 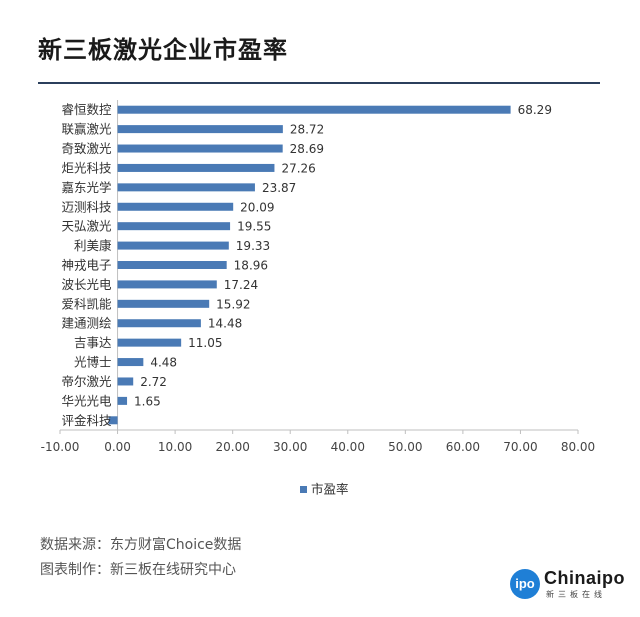 What do you see at coordinates (87, 265) in the screenshot?
I see `category-label: 神戎电子` at bounding box center [87, 265].